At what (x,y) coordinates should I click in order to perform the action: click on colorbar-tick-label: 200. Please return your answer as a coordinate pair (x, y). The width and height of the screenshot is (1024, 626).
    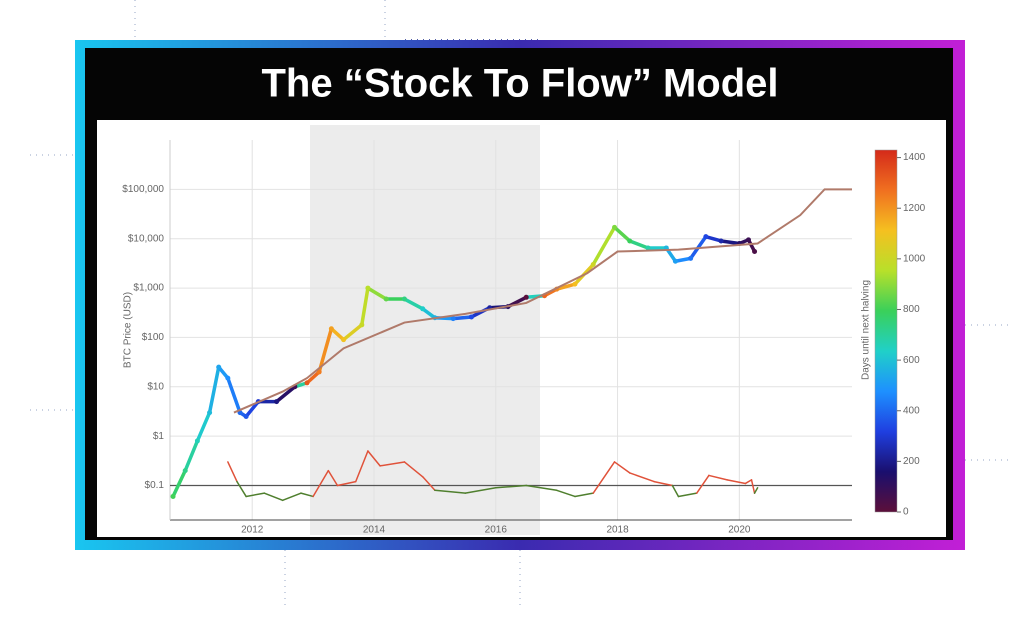
    Looking at the image, I should click on (911, 461).